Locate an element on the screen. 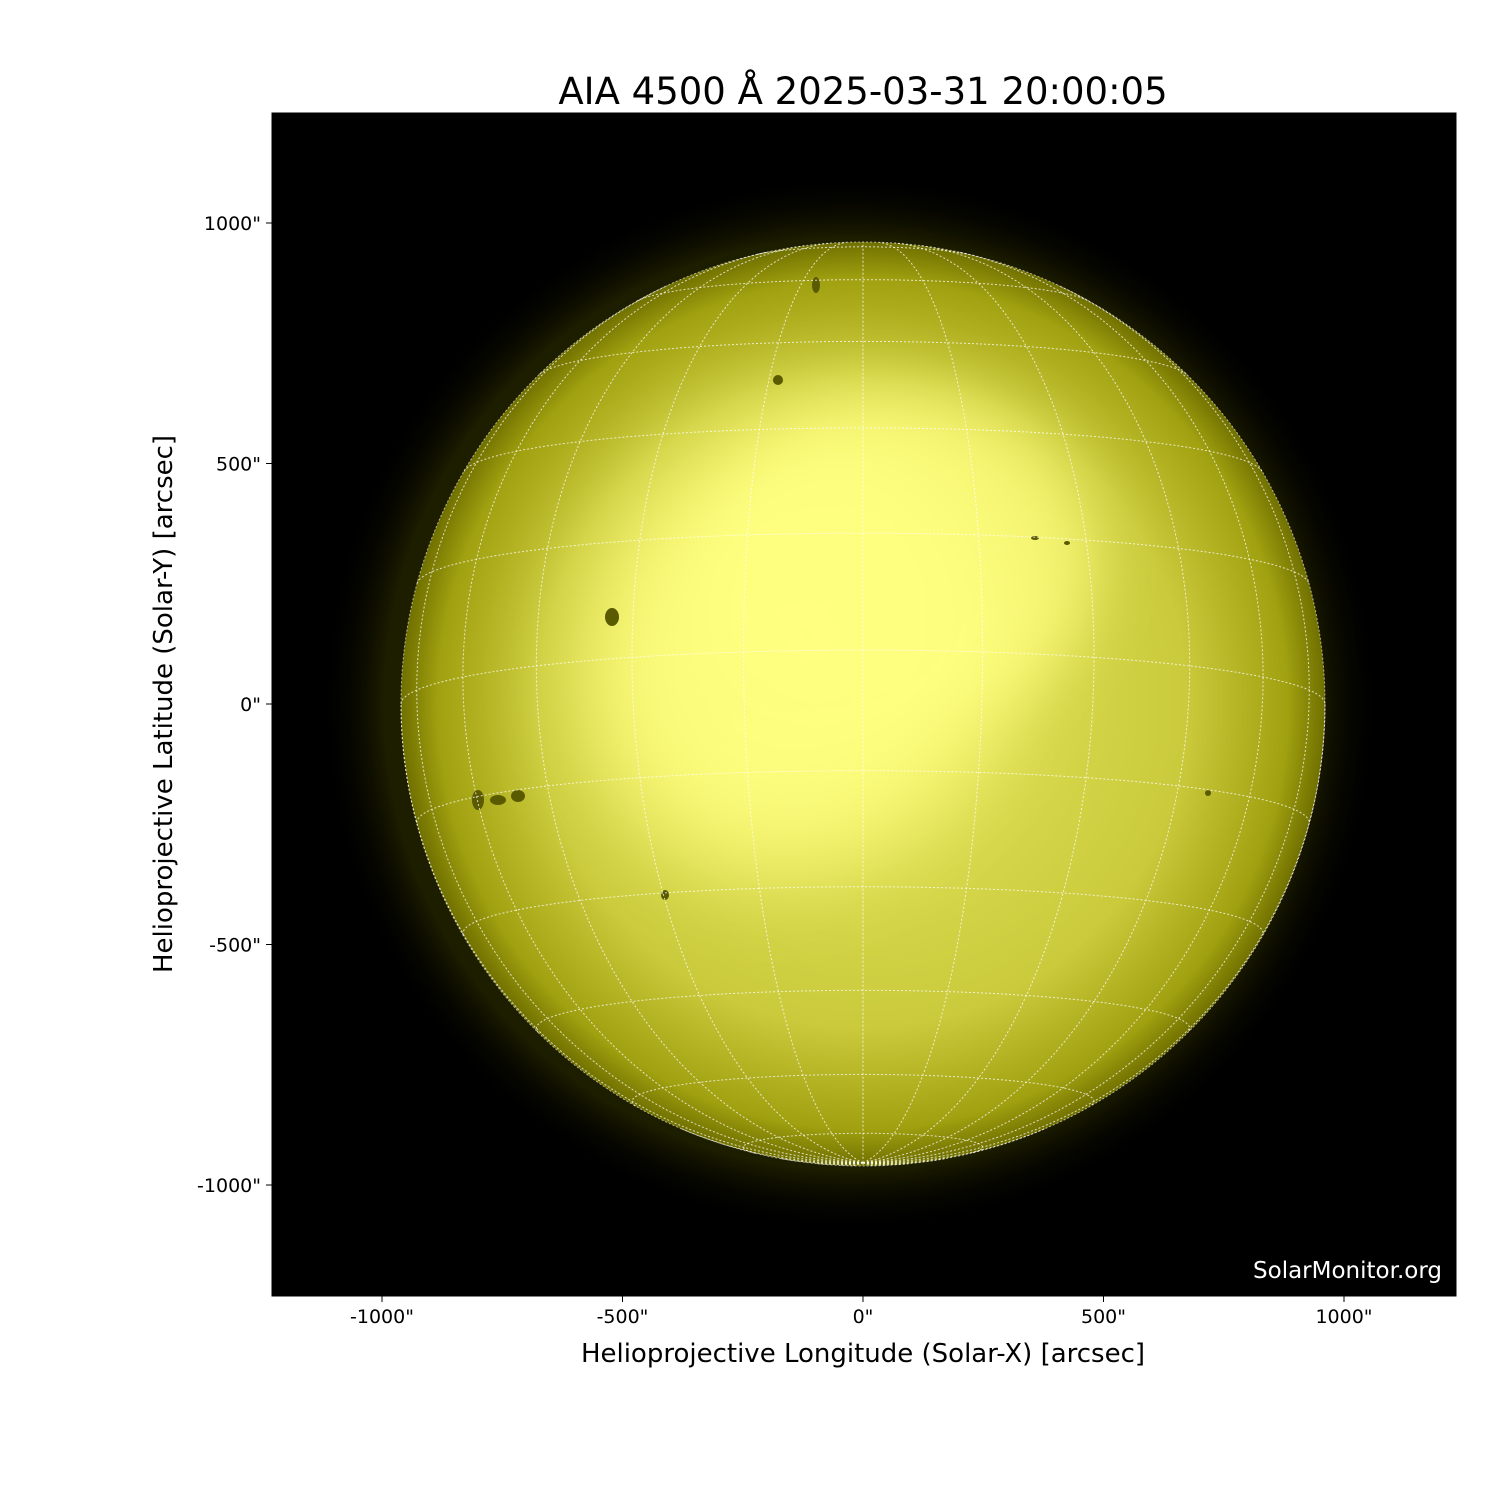 The height and width of the screenshot is (1500, 1500). bright-region is located at coordinates (900, 560).